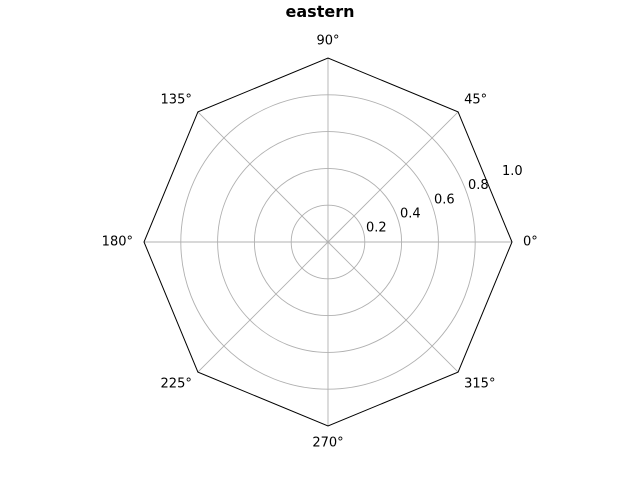 Image resolution: width=640 pixels, height=480 pixels. I want to click on theta-tick-label-7: 315°, so click(479, 384).